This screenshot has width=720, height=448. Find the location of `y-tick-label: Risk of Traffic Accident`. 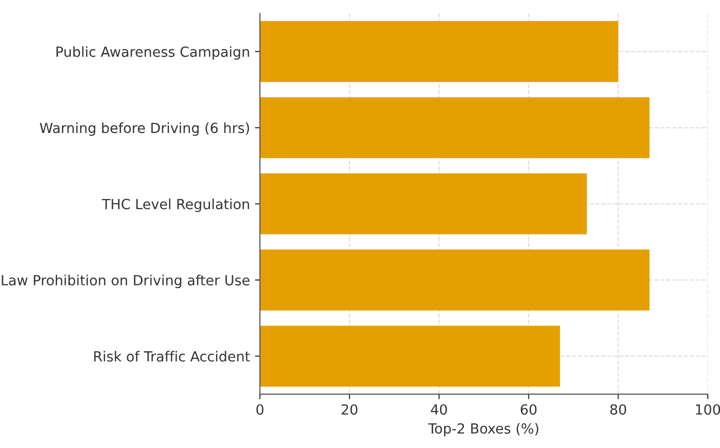

y-tick-label: Risk of Traffic Accident is located at coordinates (172, 356).